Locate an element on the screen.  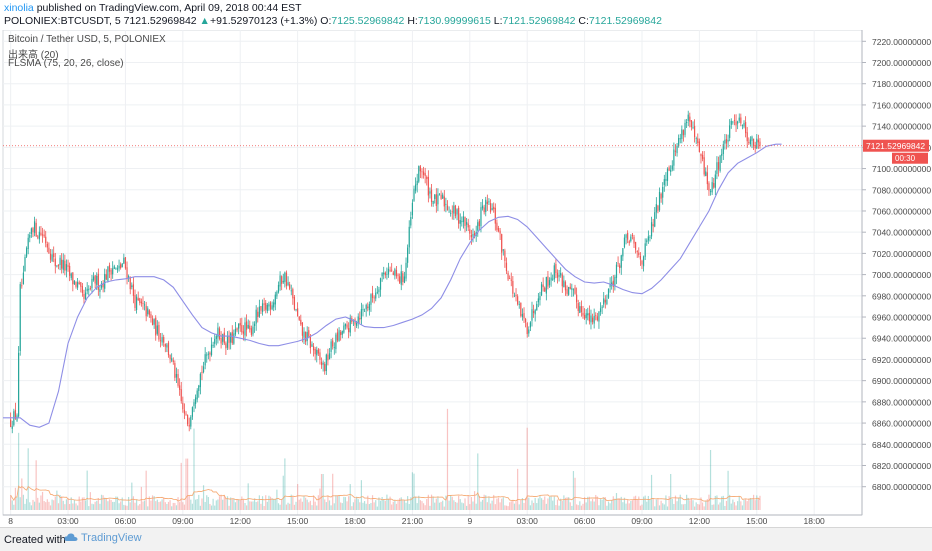
author-link: xinolia is located at coordinates (19, 8).